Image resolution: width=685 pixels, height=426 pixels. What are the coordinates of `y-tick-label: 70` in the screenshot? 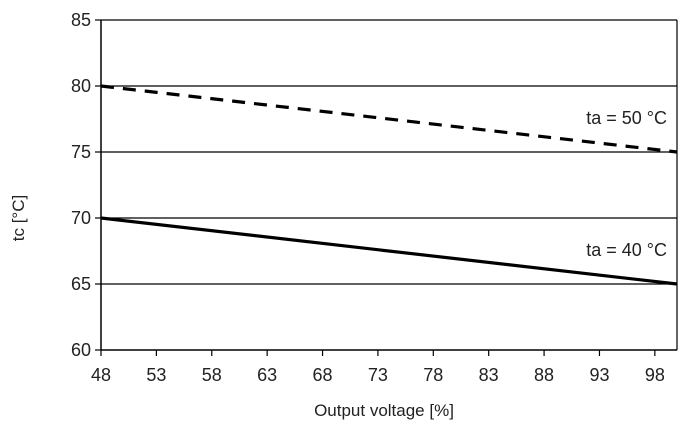 It's located at (81, 218).